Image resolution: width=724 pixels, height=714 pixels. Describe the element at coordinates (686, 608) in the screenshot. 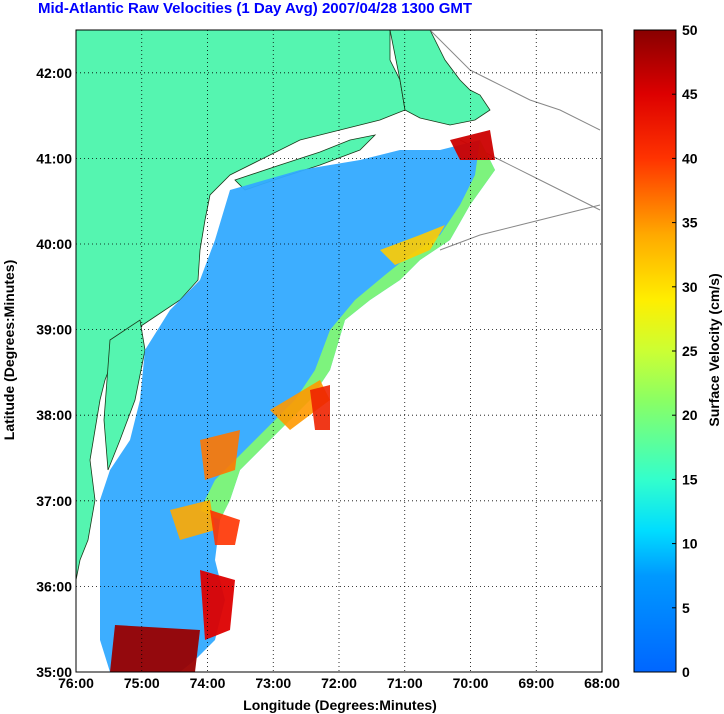

I see `colorbar-tick-label: 5` at that location.